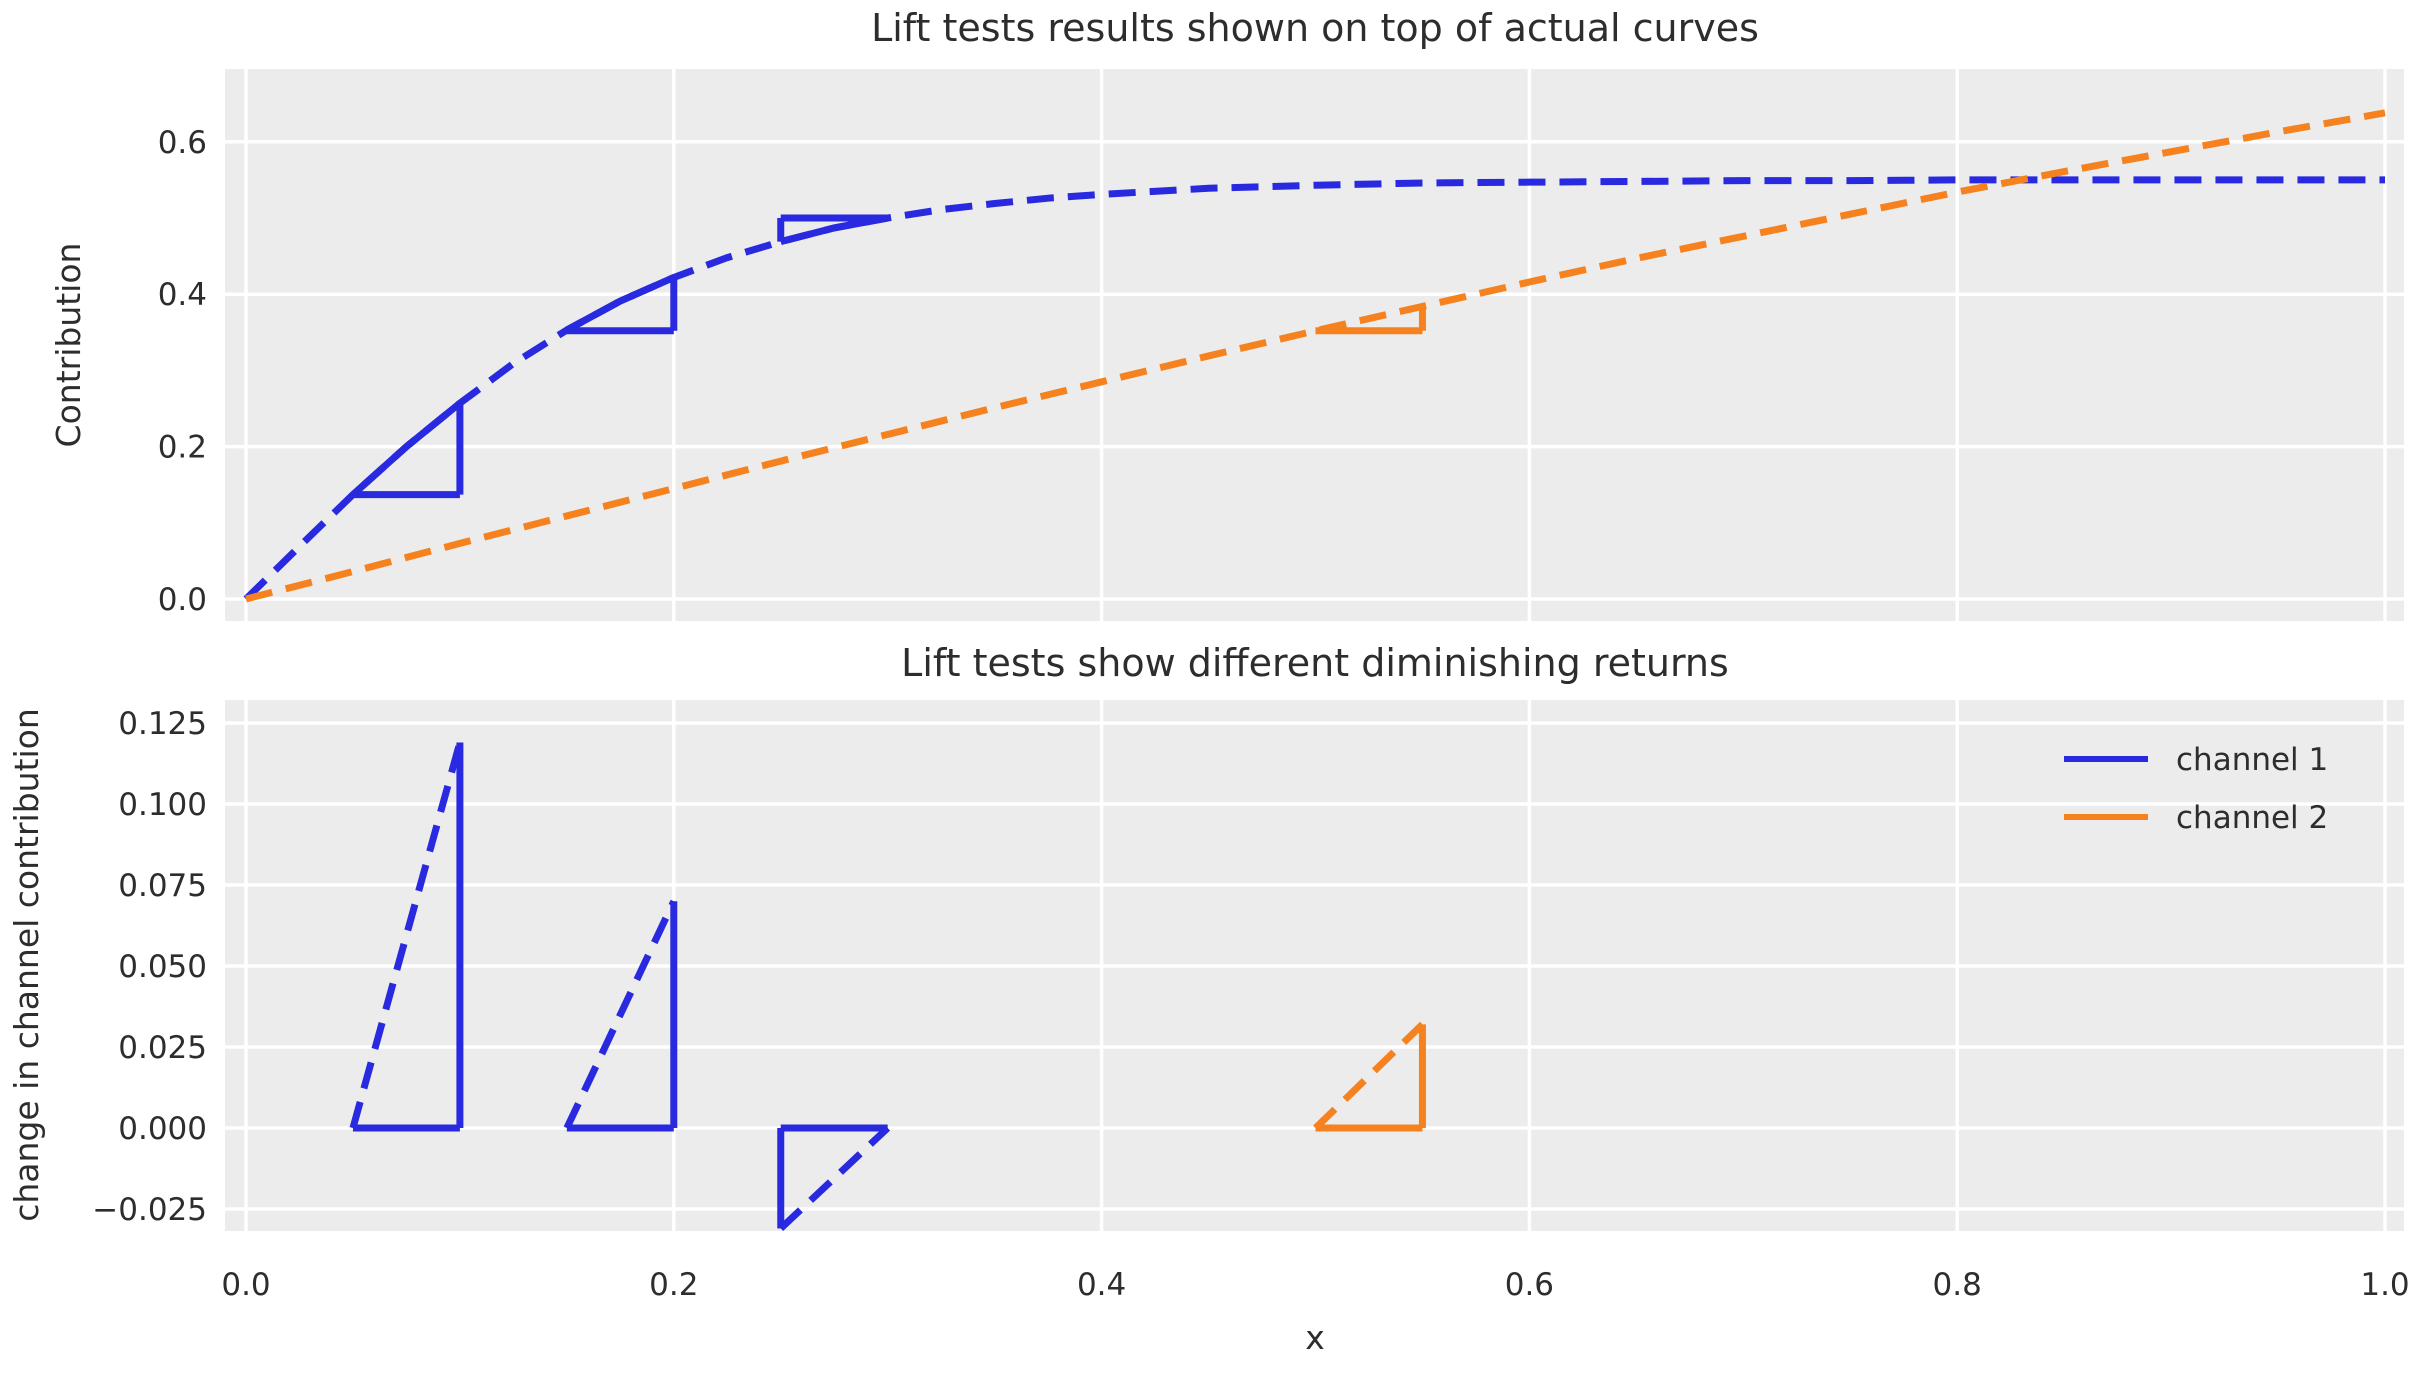 Image resolution: width=2434 pixels, height=1382 pixels. What do you see at coordinates (888, 356) in the screenshot?
I see `lift-test-markers-top` at bounding box center [888, 356].